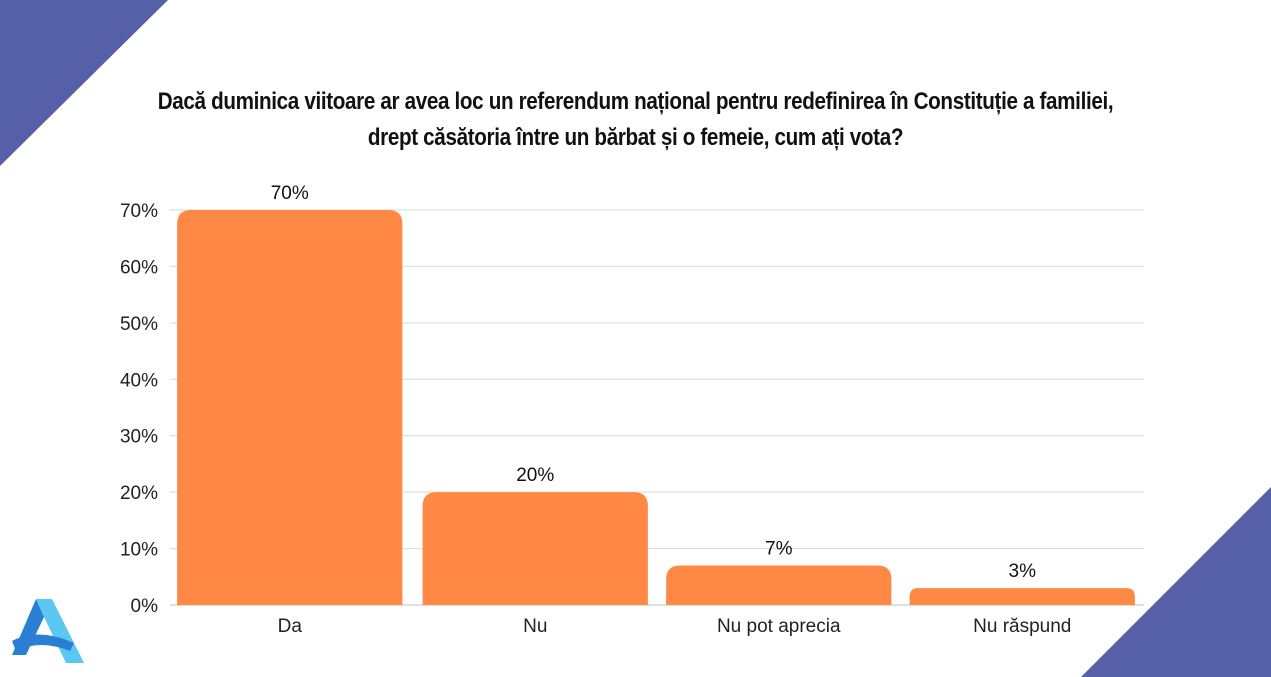 This screenshot has width=1271, height=677. What do you see at coordinates (1023, 571) in the screenshot?
I see `data-label: 3%` at bounding box center [1023, 571].